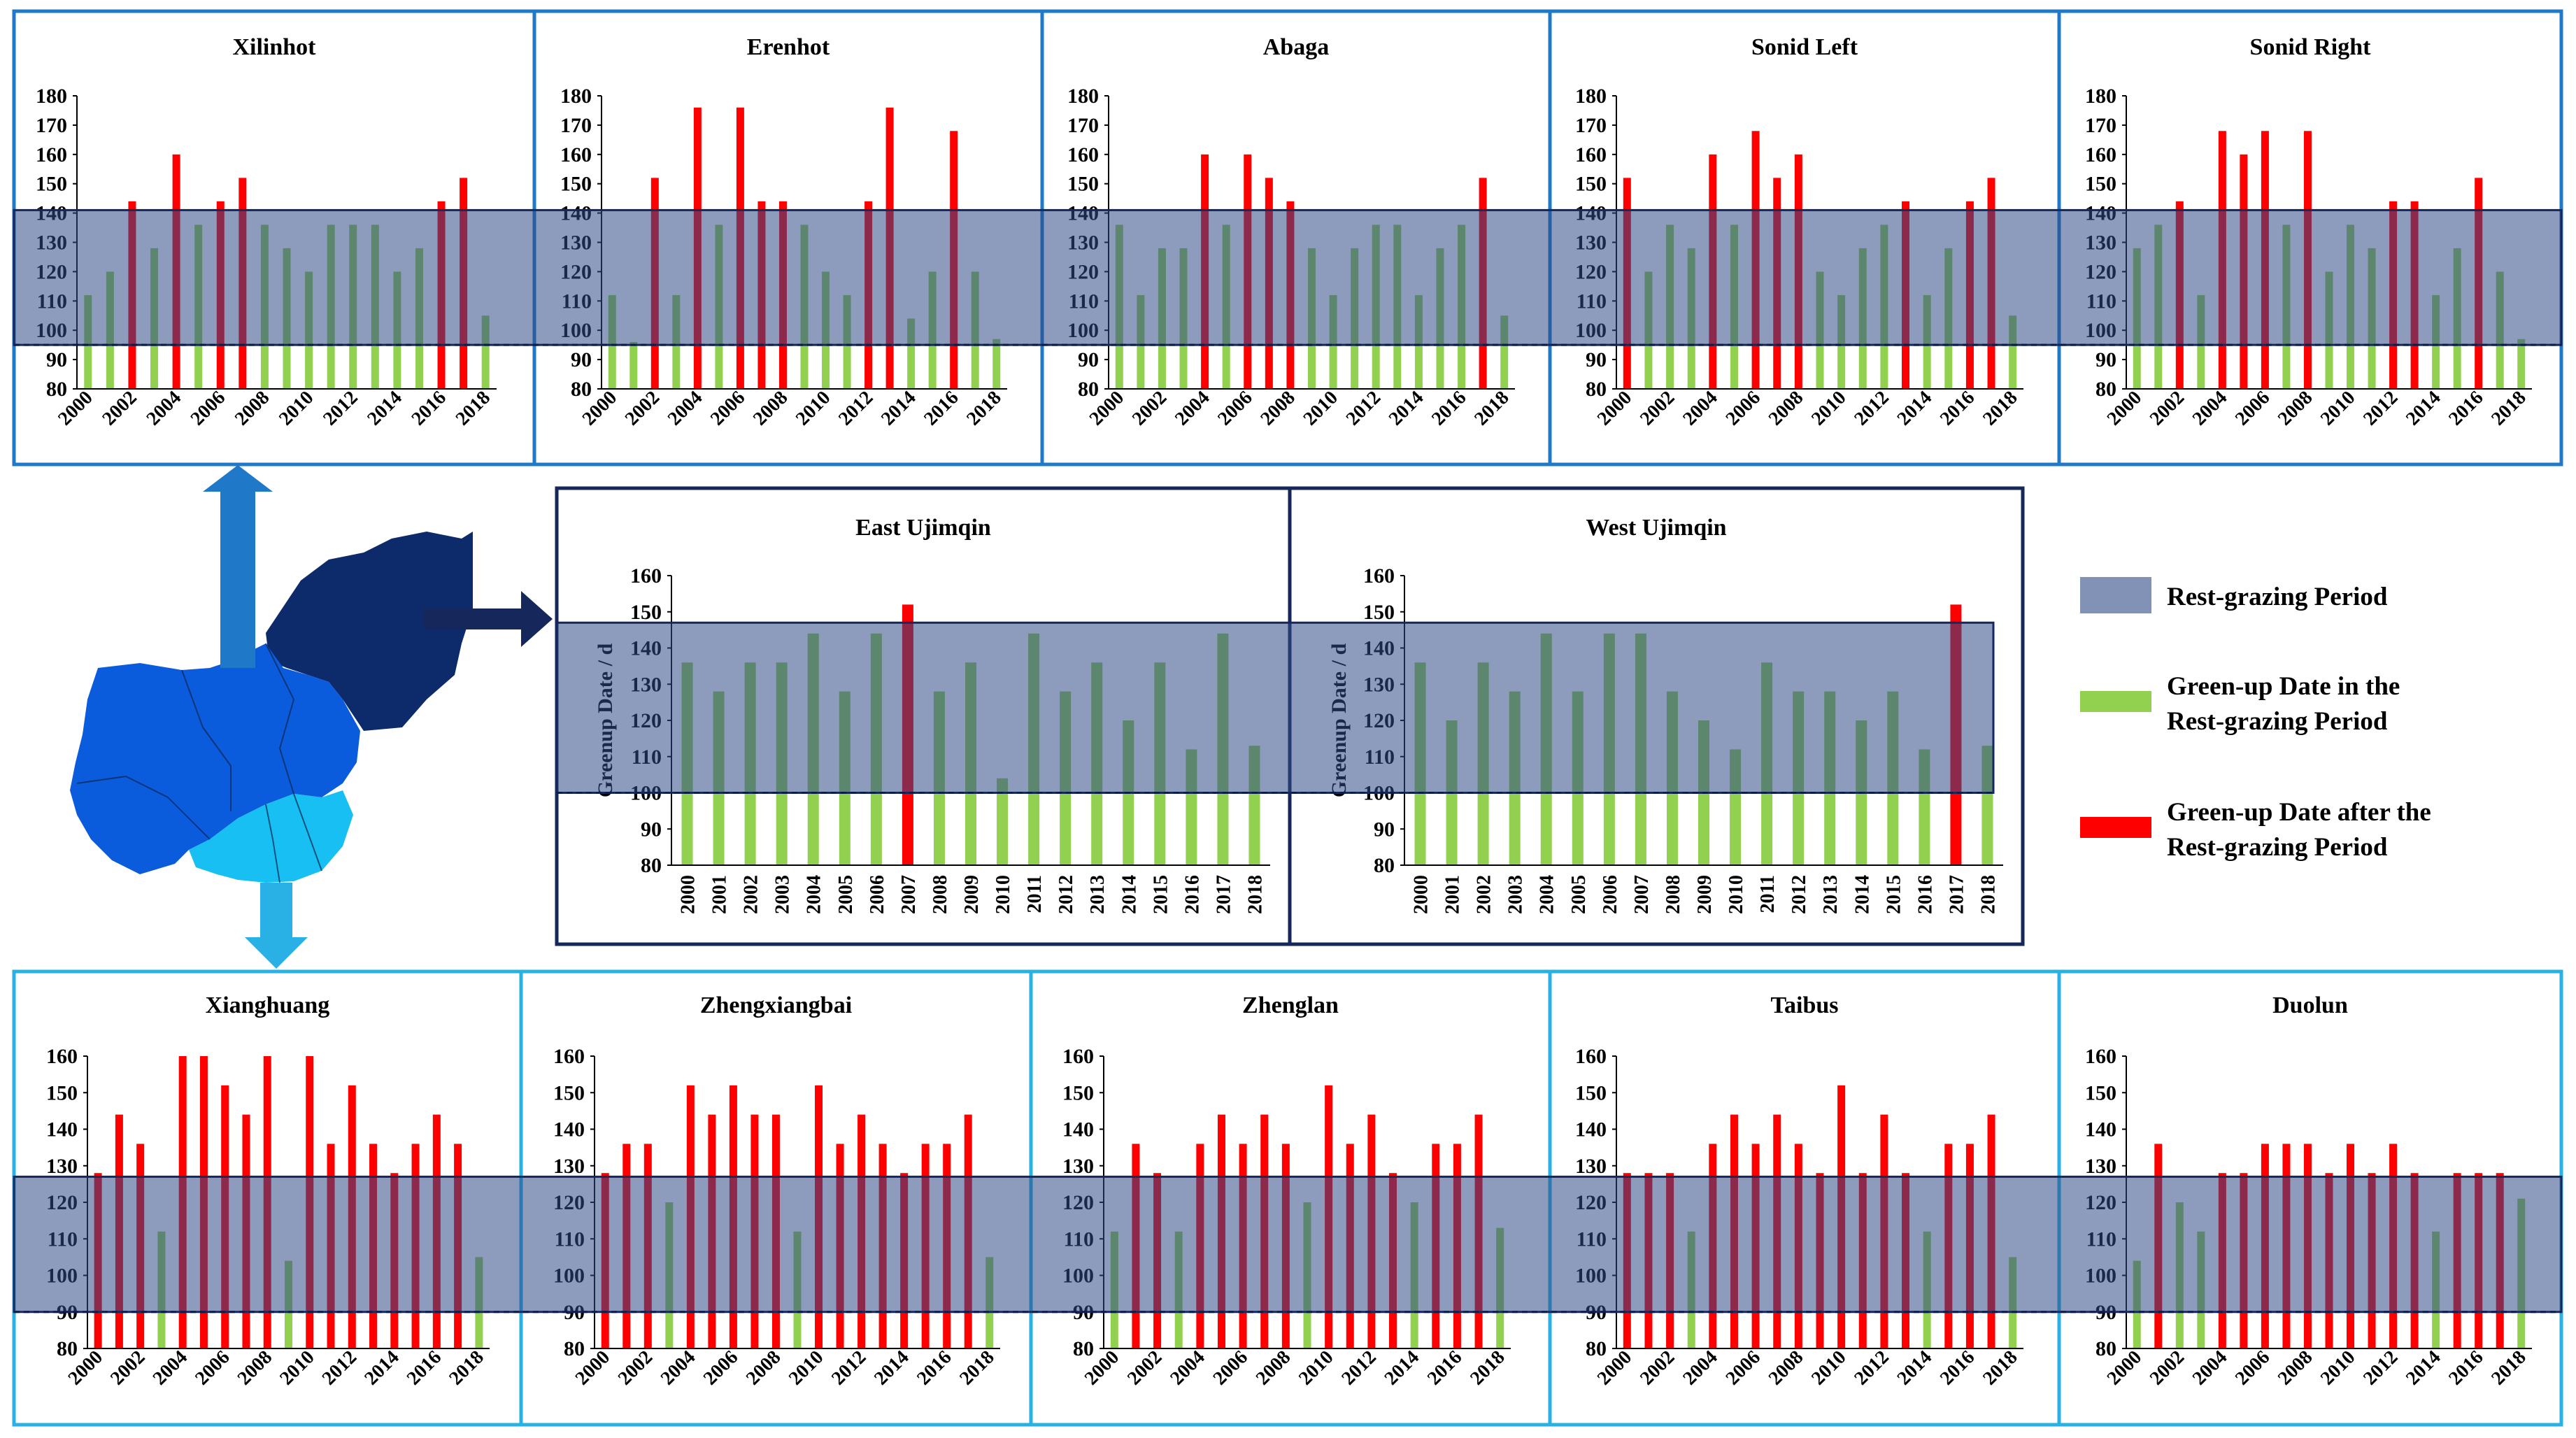 This screenshot has height=1438, width=2576. Describe the element at coordinates (783, 894) in the screenshot. I see `x-tick-label: 2003` at that location.